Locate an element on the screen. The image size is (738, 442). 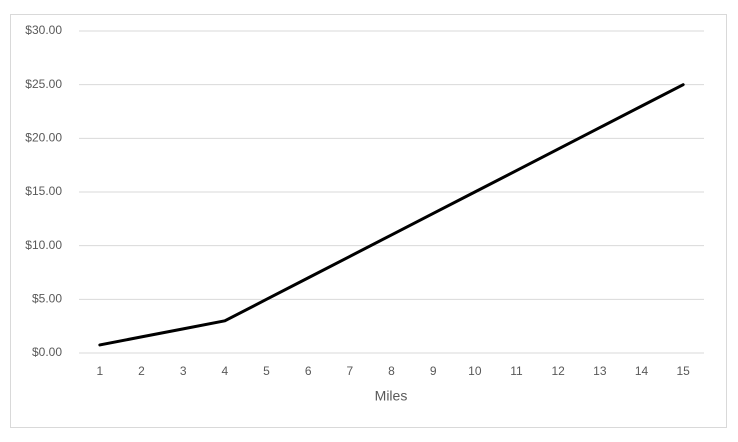
x-tick-label: 15 is located at coordinates (683, 371).